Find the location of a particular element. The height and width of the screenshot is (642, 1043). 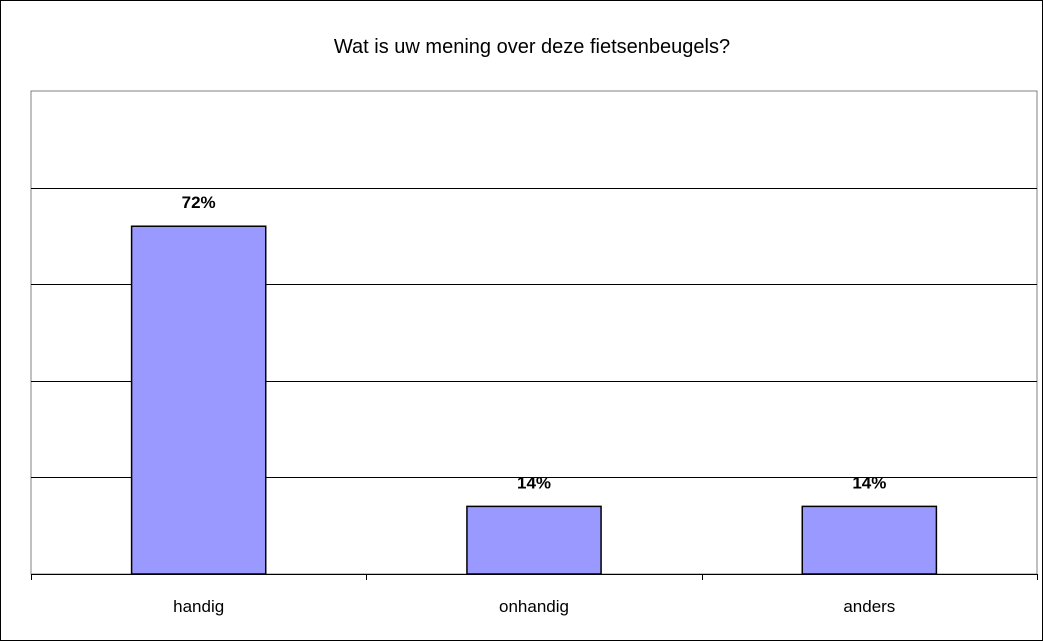

bar-handig is located at coordinates (198, 400).